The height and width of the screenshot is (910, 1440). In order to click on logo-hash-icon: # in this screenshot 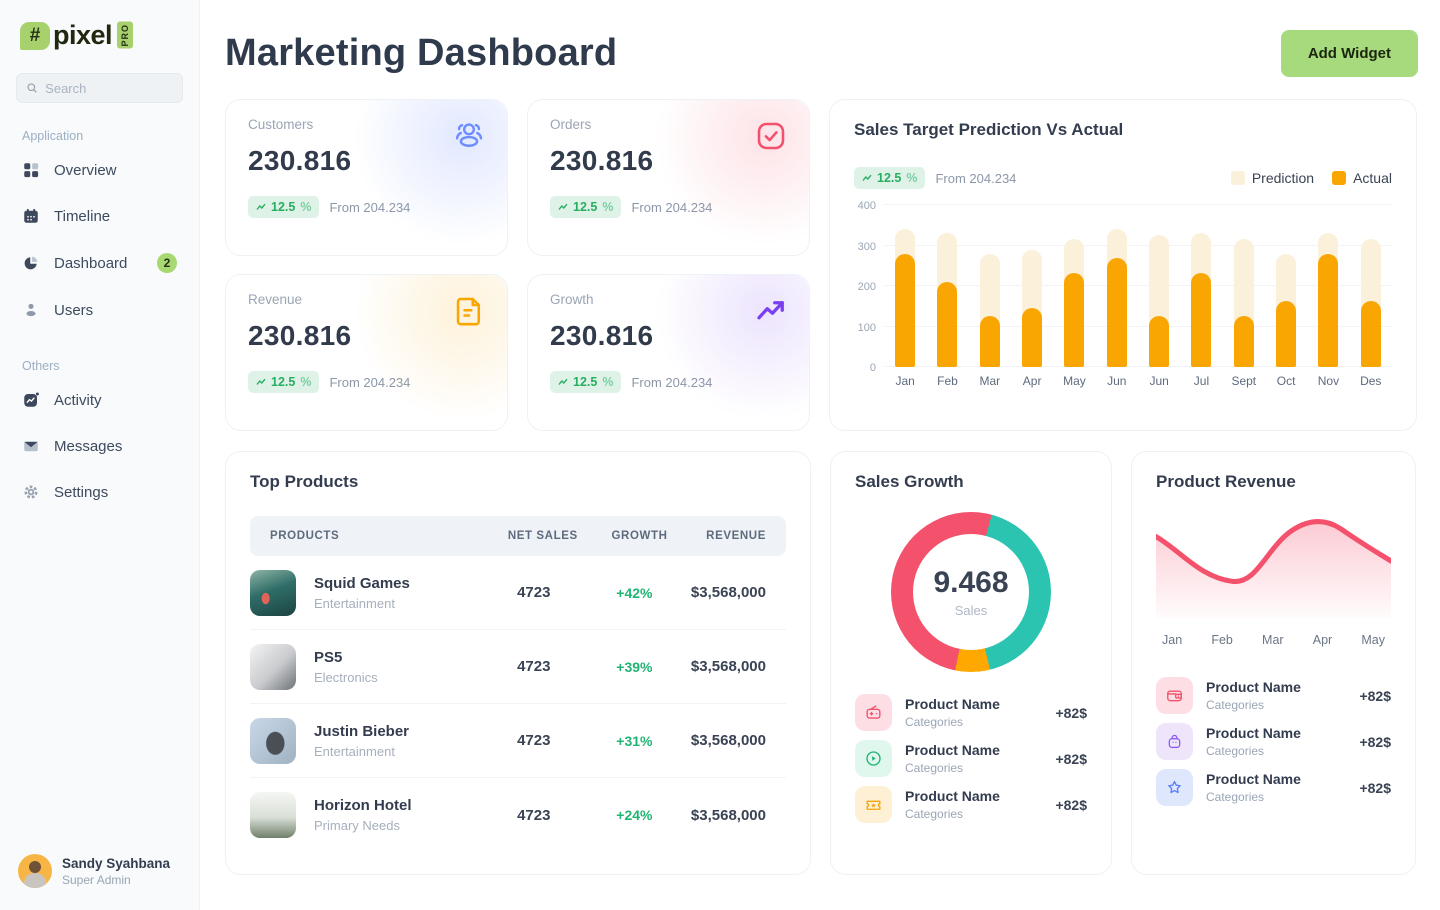, I will do `click(35, 35)`.